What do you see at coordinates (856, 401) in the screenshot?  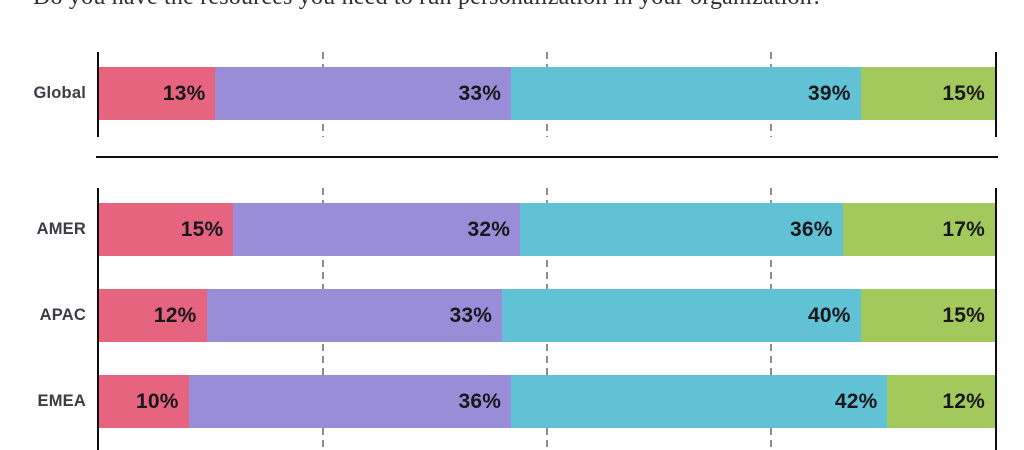 I see `segment-value: 42%` at bounding box center [856, 401].